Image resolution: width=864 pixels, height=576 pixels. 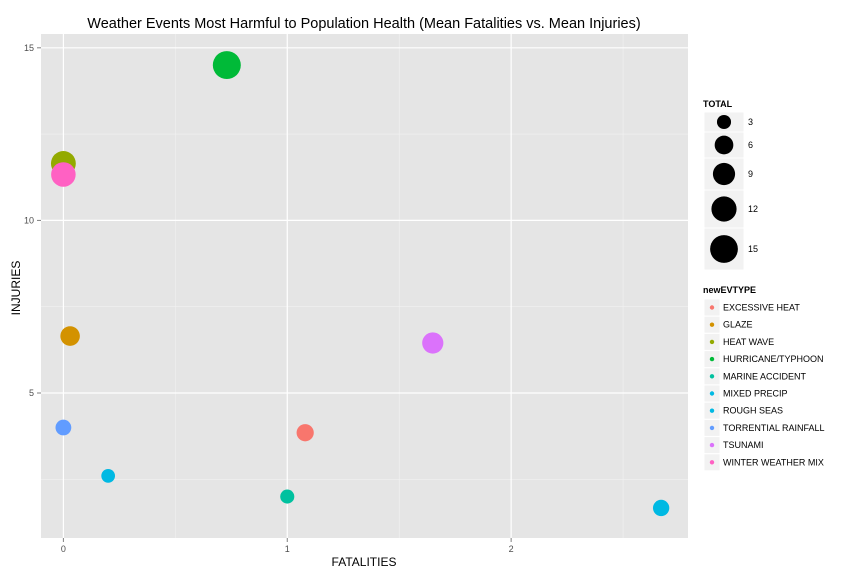 I want to click on x-tick-label: 0, so click(x=63, y=549).